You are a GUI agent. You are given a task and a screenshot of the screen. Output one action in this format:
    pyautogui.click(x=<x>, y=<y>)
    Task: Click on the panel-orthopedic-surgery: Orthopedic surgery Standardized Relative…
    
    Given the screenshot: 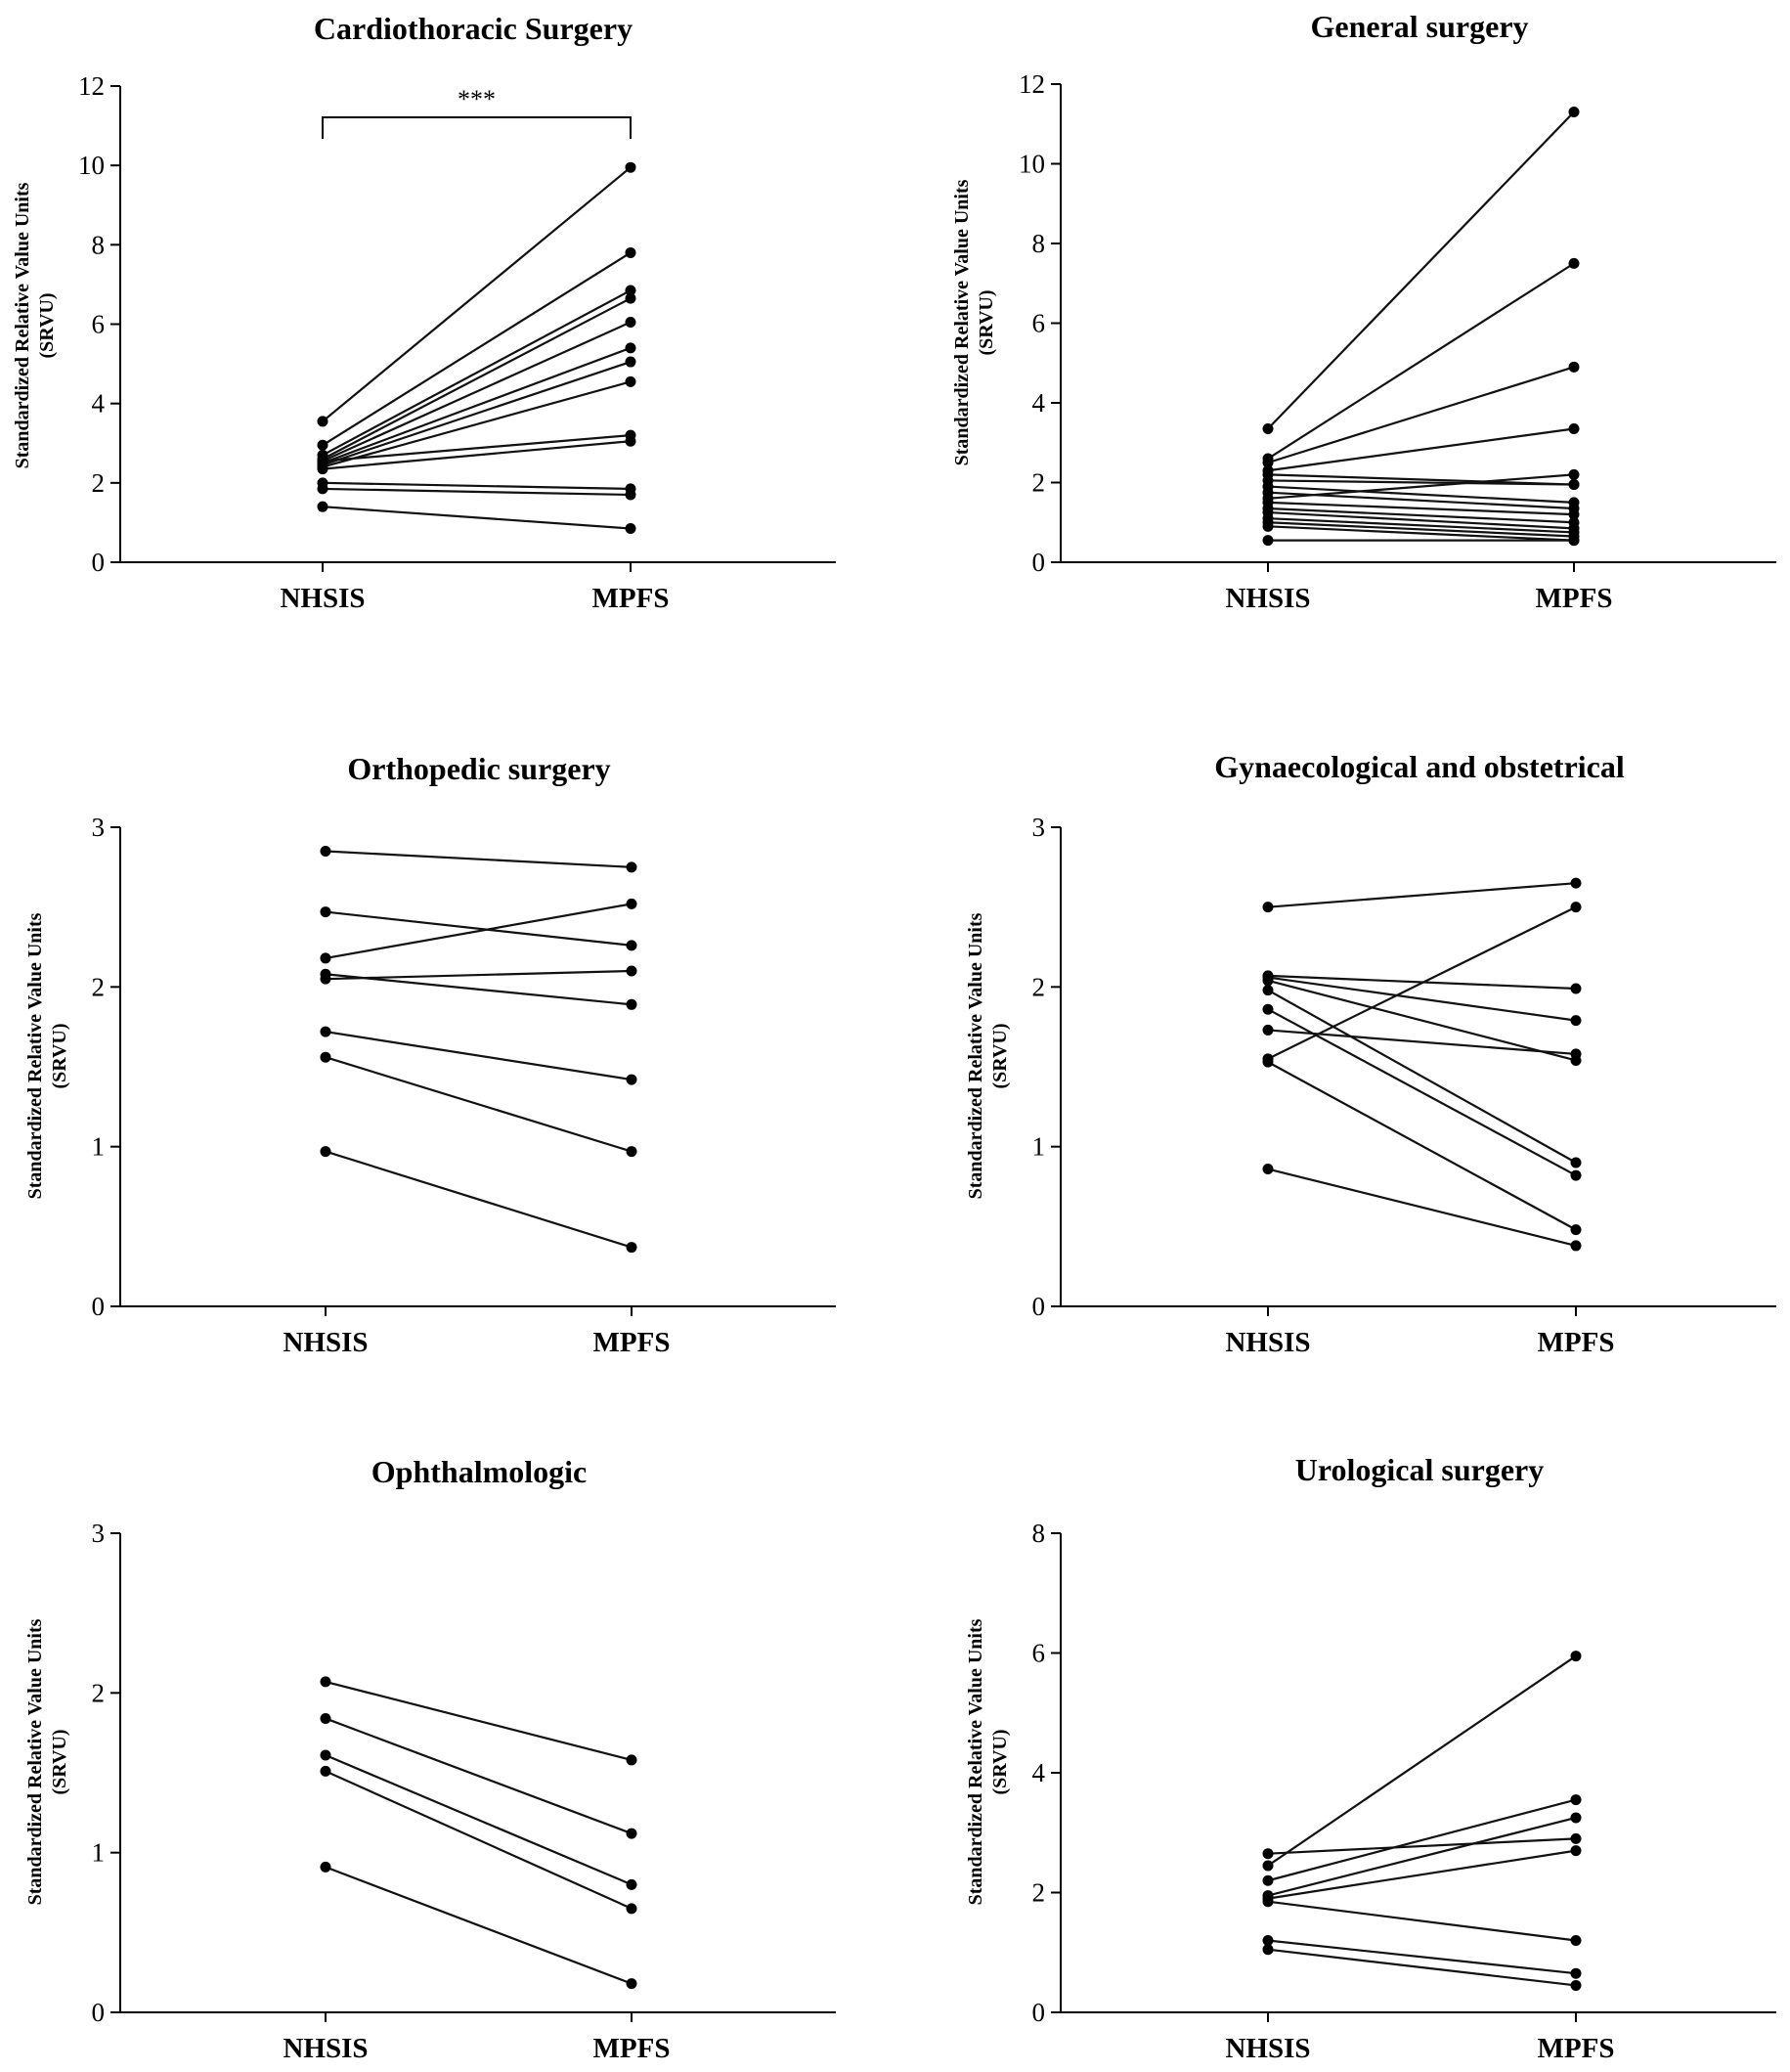 What is the action you would take?
    pyautogui.click(x=430, y=1054)
    